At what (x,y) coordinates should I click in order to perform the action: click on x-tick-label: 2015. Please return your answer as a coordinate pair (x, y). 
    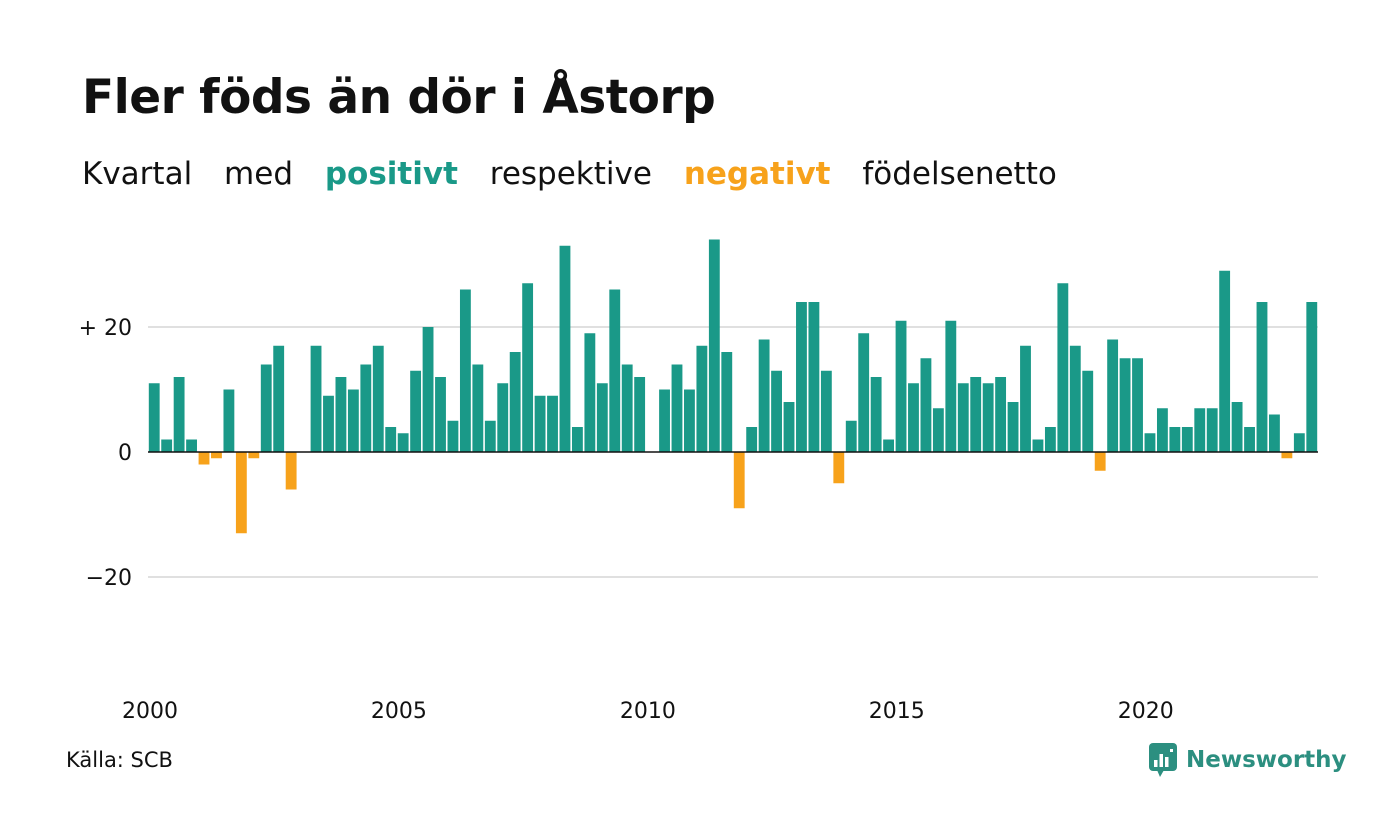
    Looking at the image, I should click on (897, 711).